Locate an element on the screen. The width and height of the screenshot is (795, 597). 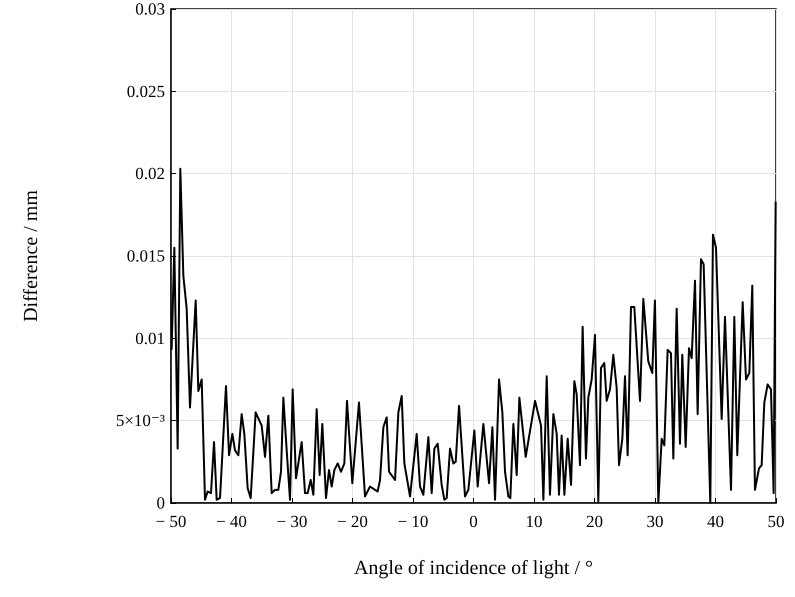
y-tick-label: 0.015 is located at coordinates (145, 256).